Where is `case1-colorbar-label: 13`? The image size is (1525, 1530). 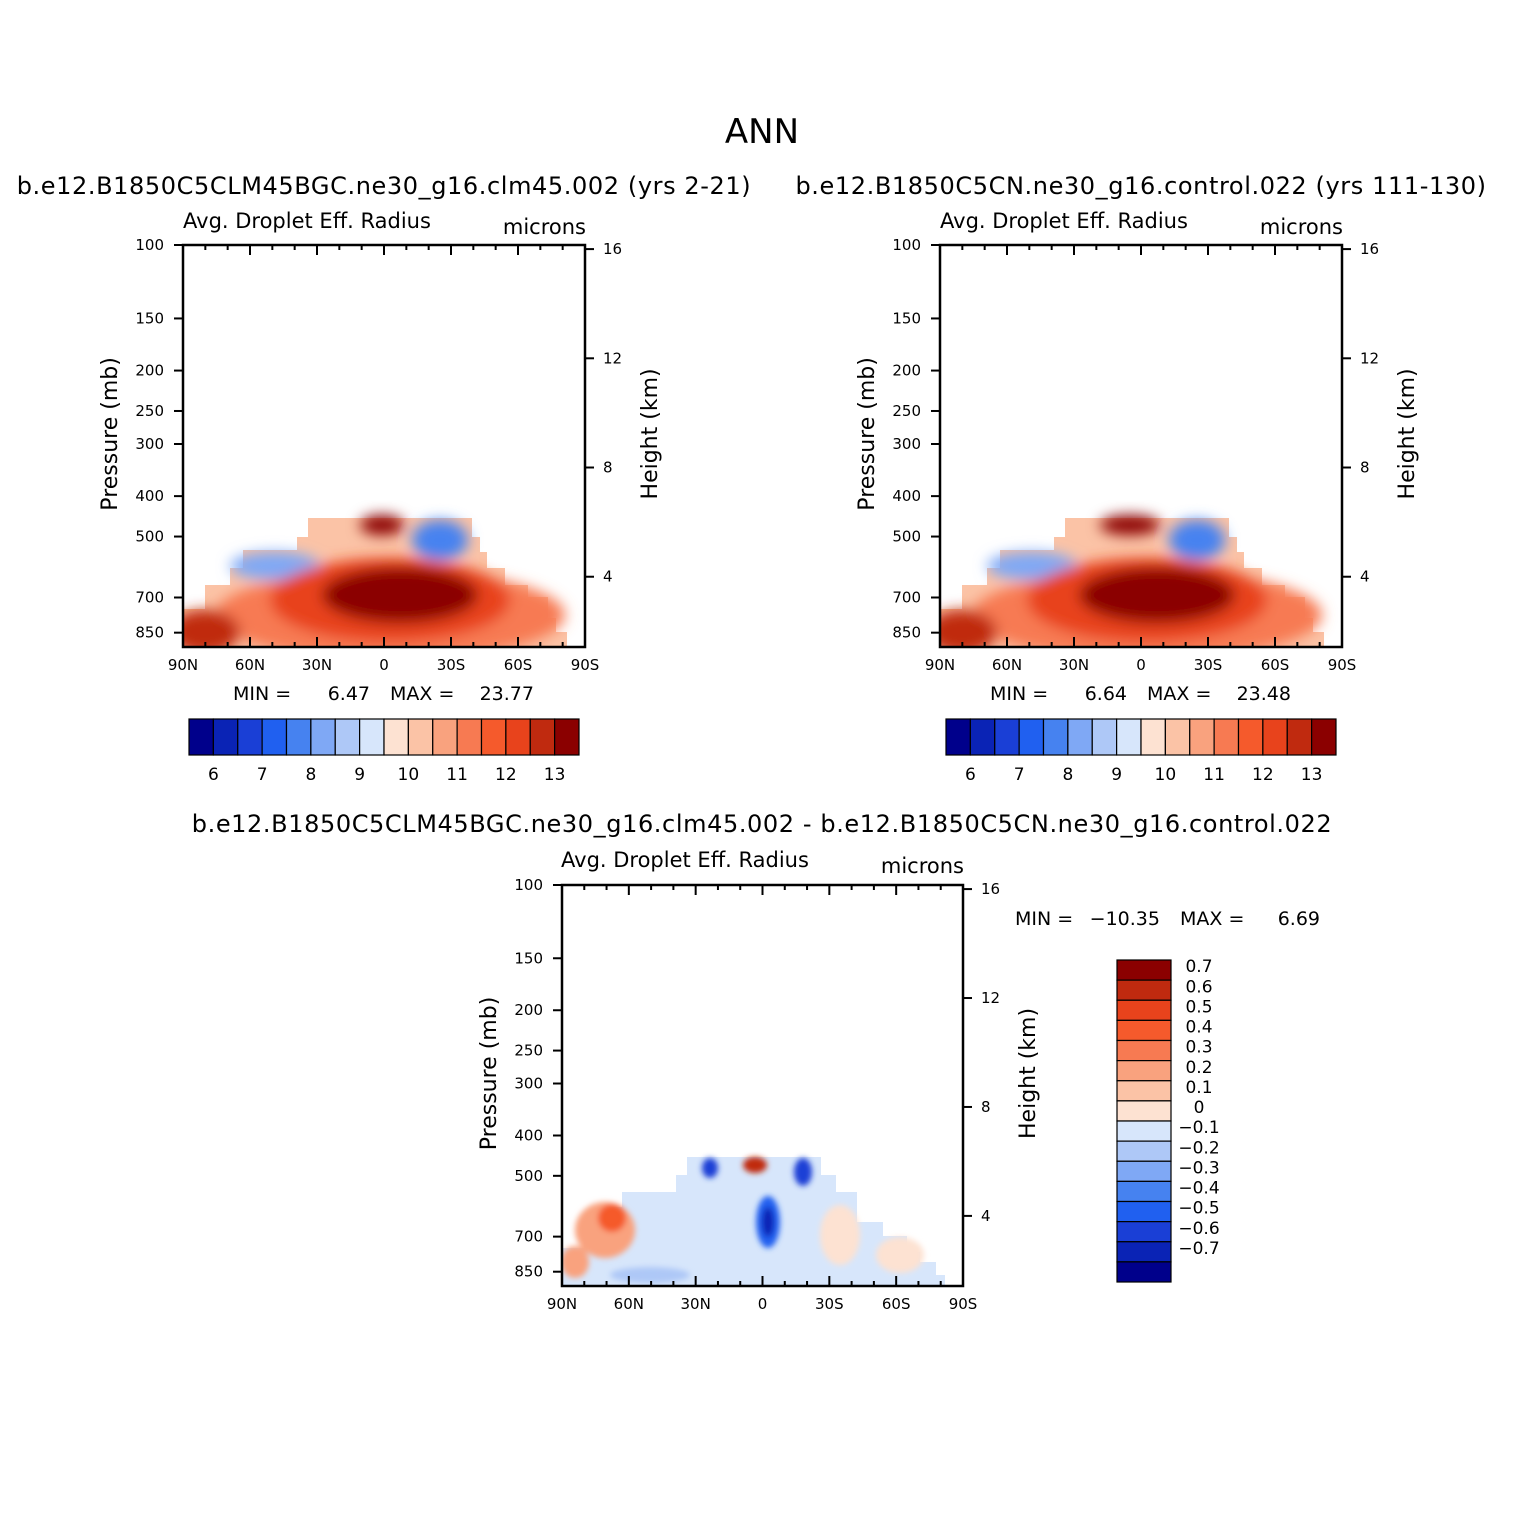
case1-colorbar-label: 13 is located at coordinates (555, 775).